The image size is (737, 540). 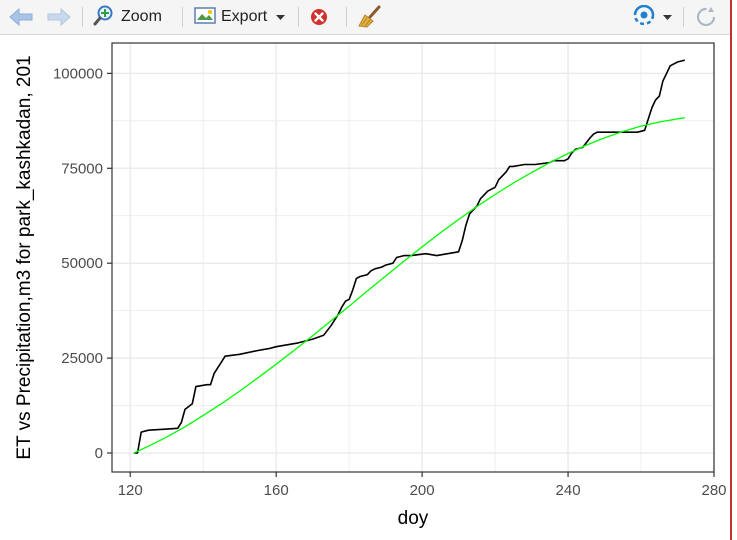 I want to click on y-axis: 0 25000 50000 75000 100000, so click(x=82, y=263).